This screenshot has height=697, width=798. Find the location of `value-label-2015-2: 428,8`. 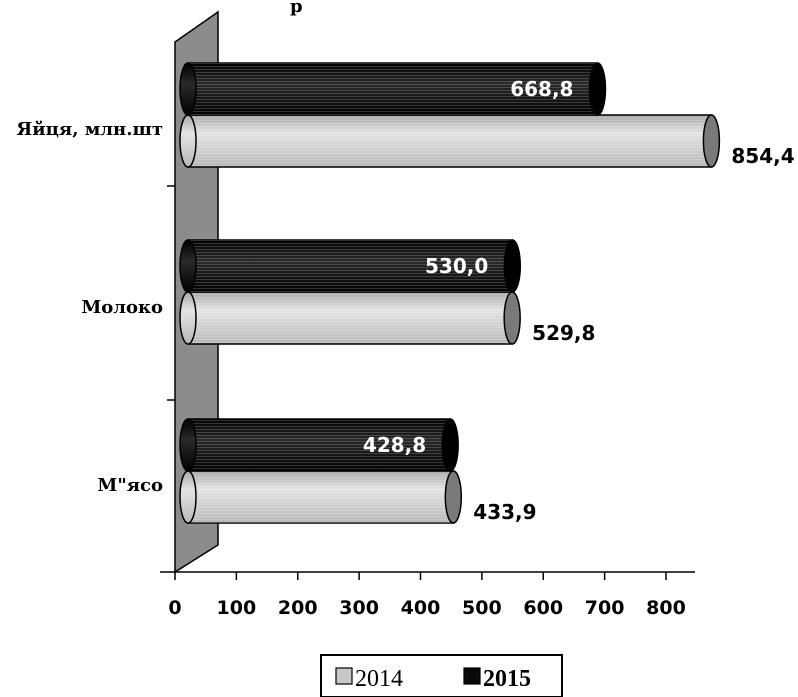

value-label-2015-2: 428,8 is located at coordinates (394, 445).